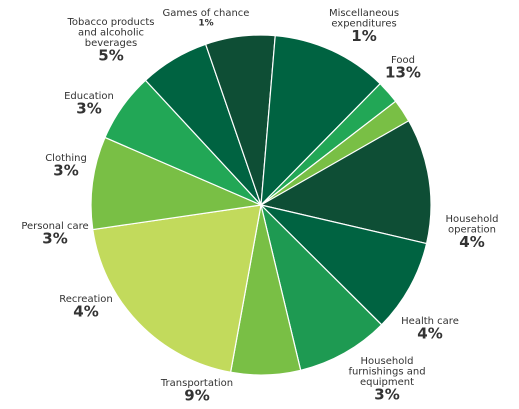  Describe the element at coordinates (110, 56) in the screenshot. I see `slice-value-label: 5%` at that location.